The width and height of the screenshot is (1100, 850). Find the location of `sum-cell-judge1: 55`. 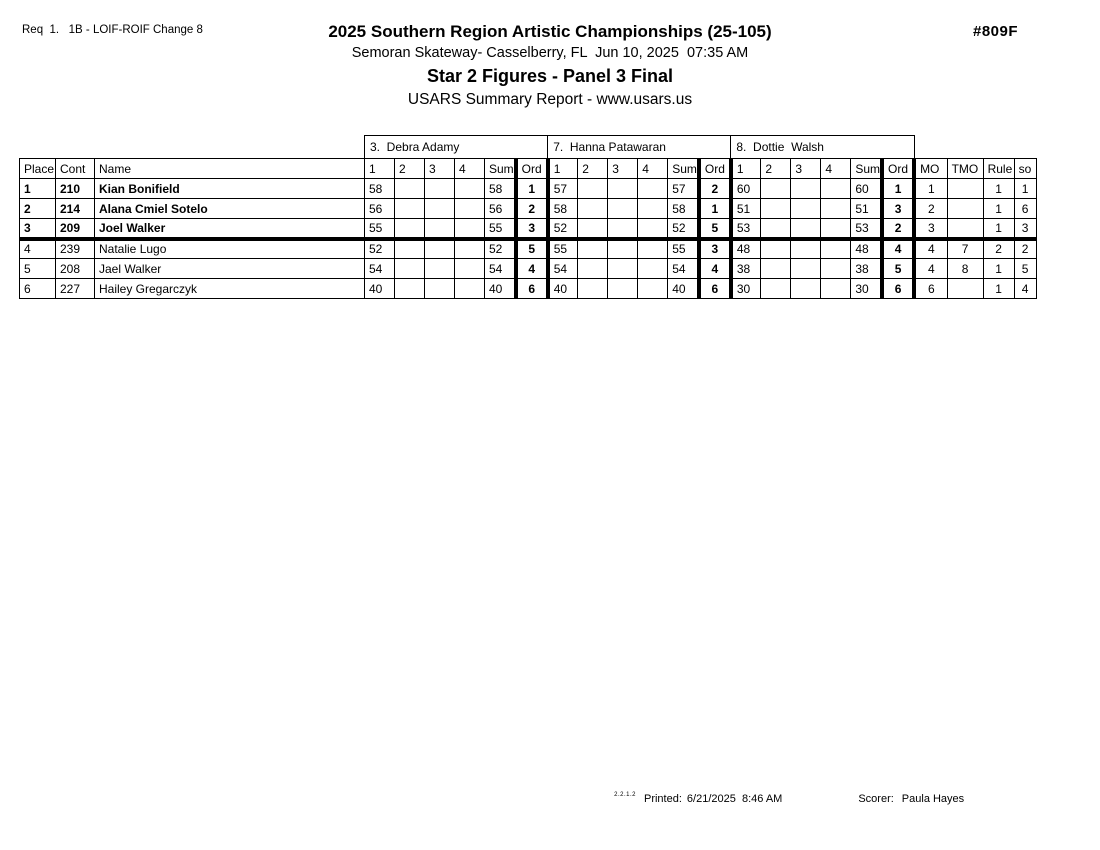

sum-cell-judge1: 55 is located at coordinates (500, 228).